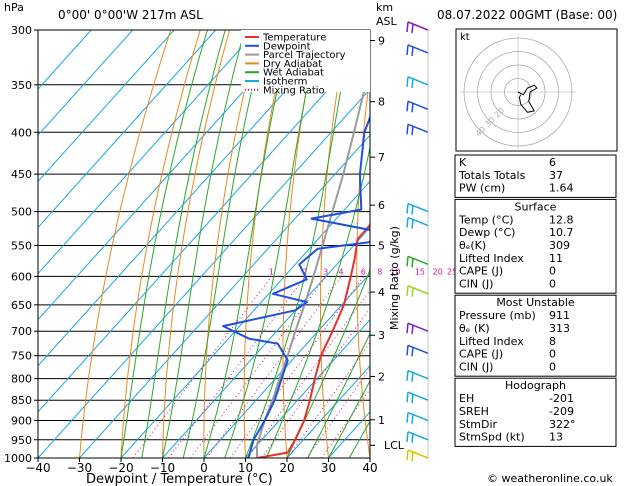 This screenshot has height=486, width=629. Describe the element at coordinates (21, 212) in the screenshot. I see `pressure-tick-label: 500` at that location.